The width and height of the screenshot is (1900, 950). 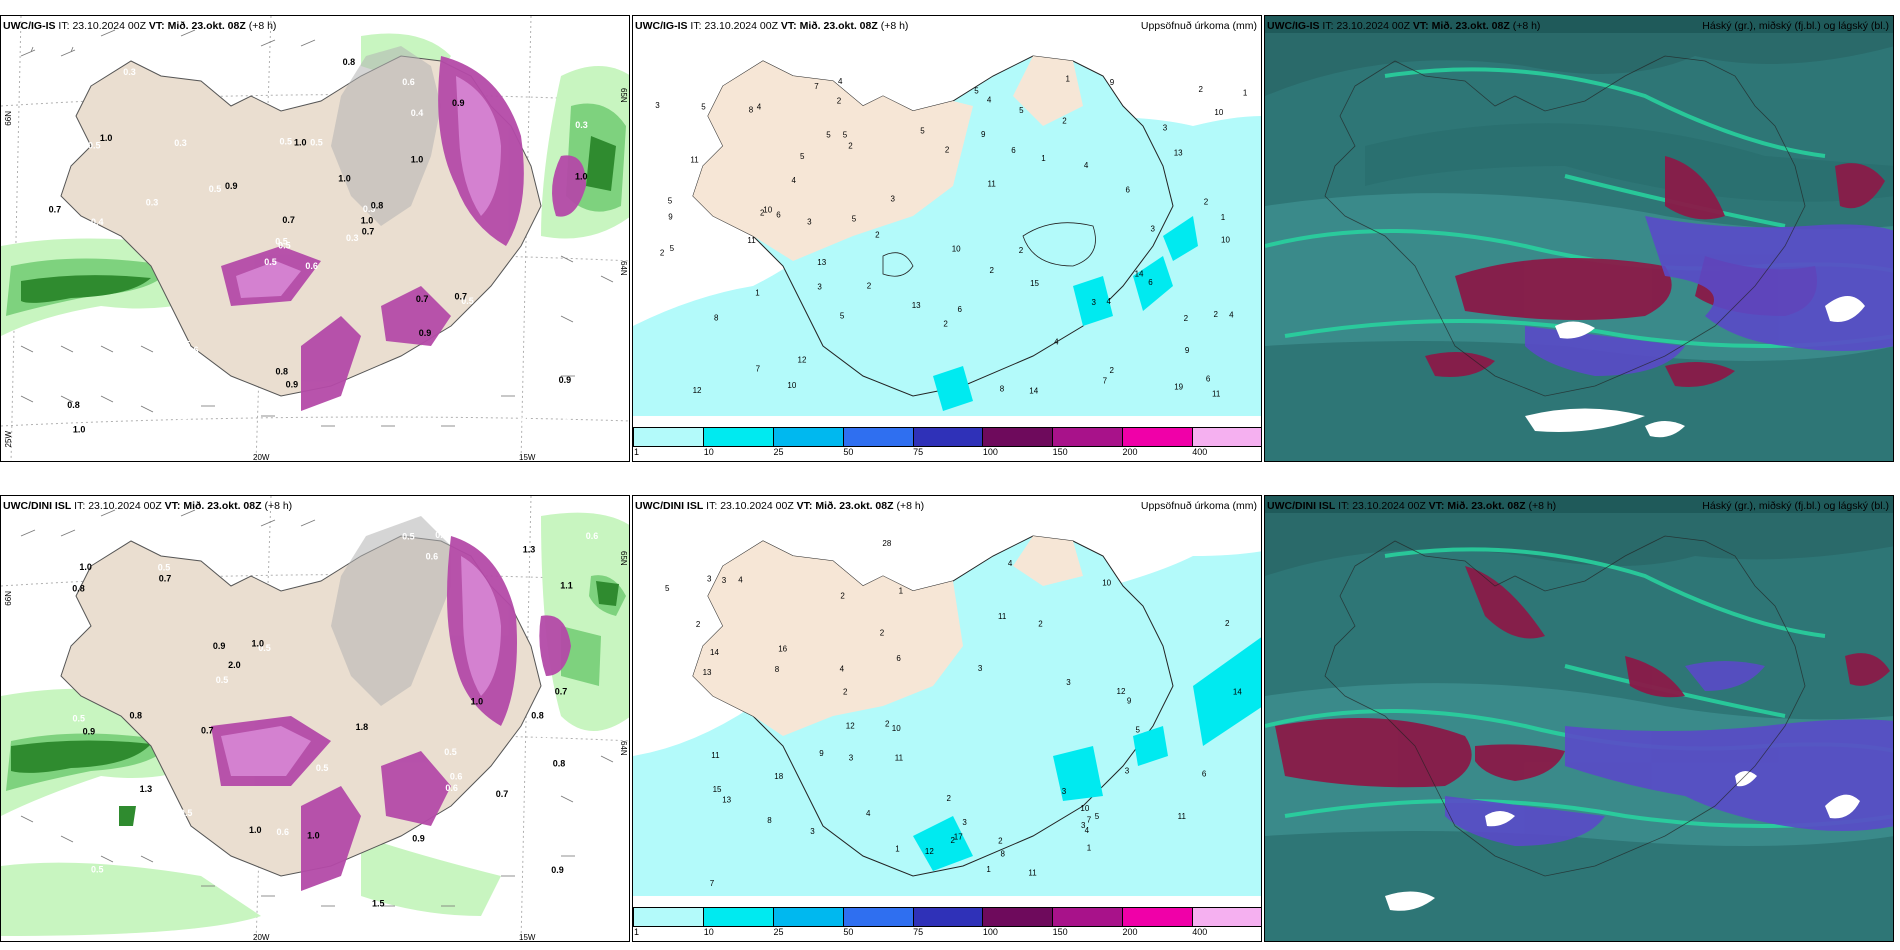 What do you see at coordinates (1130, 932) in the screenshot?
I see `legend-label: 200` at bounding box center [1130, 932].